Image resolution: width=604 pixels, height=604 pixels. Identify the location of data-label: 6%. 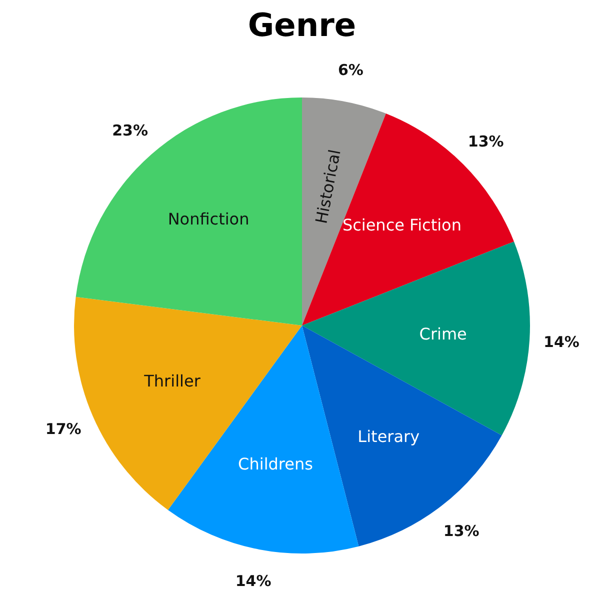
(351, 70).